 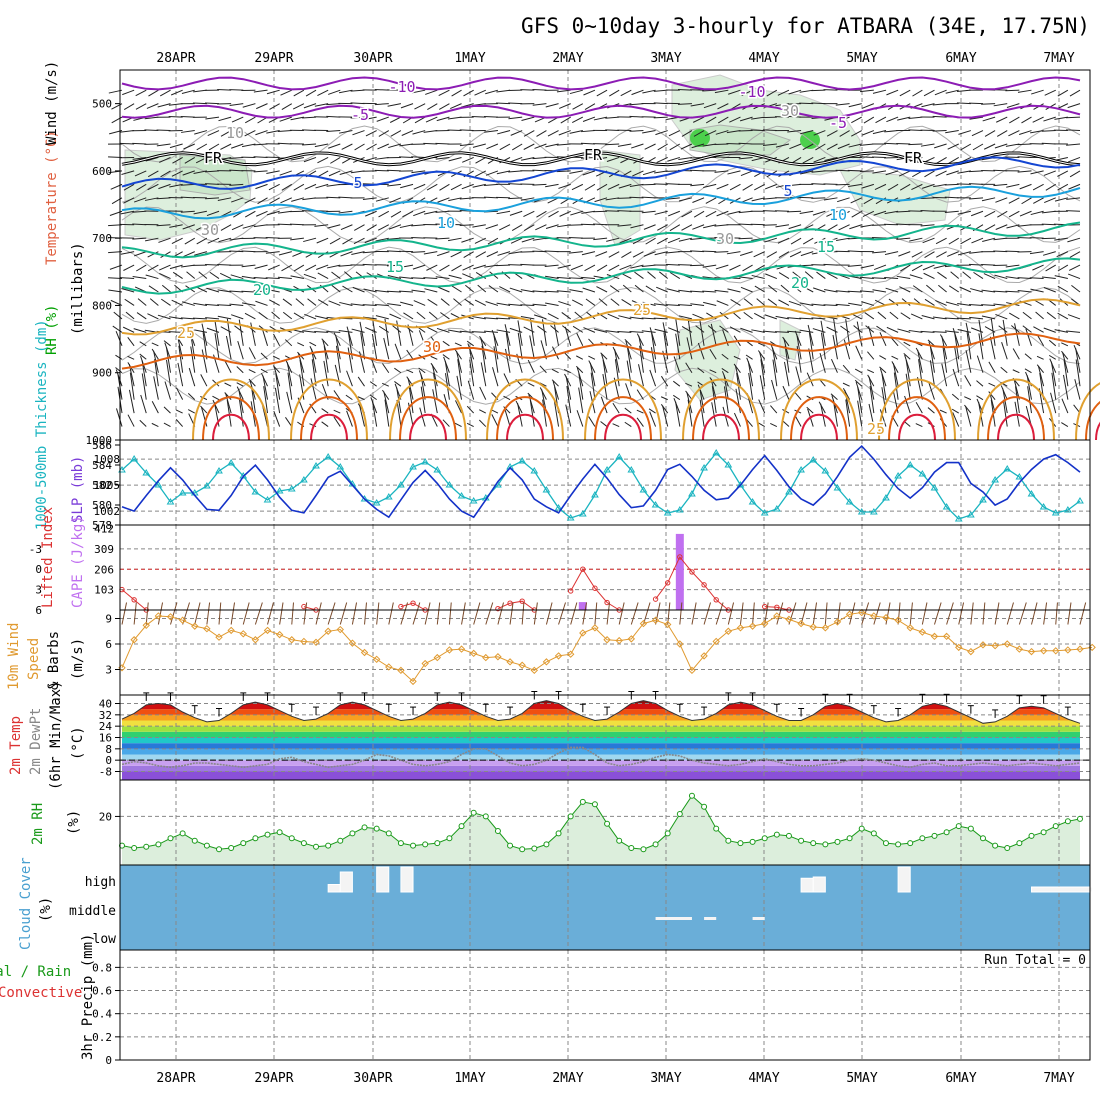 What do you see at coordinates (1031, 835) in the screenshot?
I see `rh2m-point` at bounding box center [1031, 835].